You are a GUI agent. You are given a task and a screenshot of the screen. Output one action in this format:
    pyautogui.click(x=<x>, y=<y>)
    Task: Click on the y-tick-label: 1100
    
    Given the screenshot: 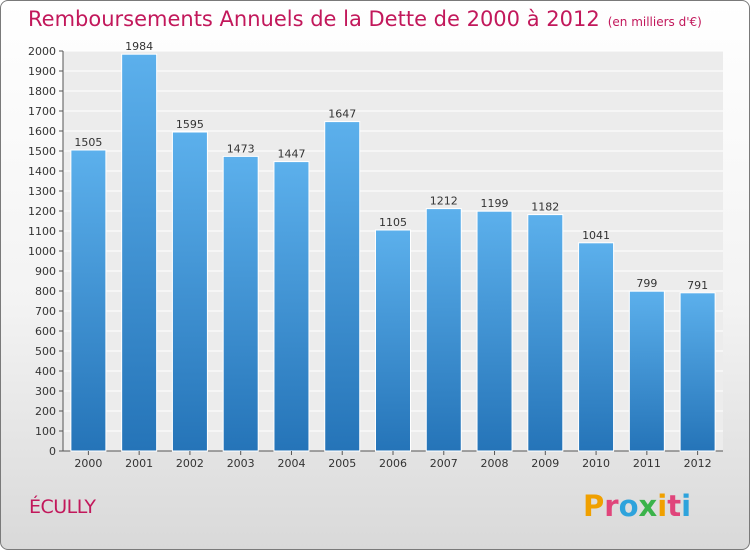 What is the action you would take?
    pyautogui.click(x=42, y=231)
    